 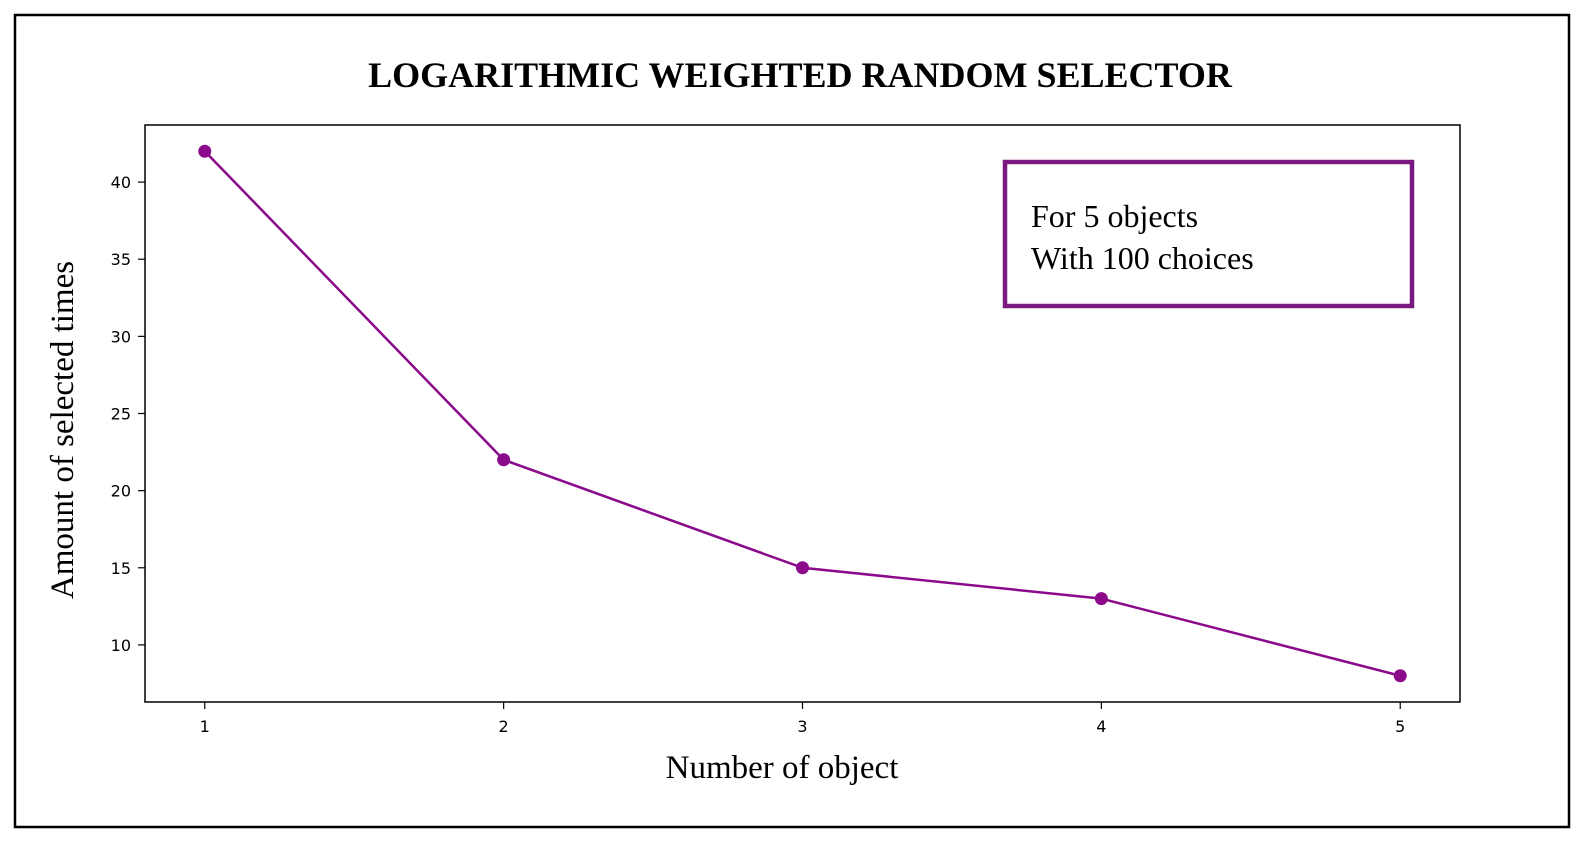 What do you see at coordinates (121, 568) in the screenshot?
I see `y-tick-label: 15` at bounding box center [121, 568].